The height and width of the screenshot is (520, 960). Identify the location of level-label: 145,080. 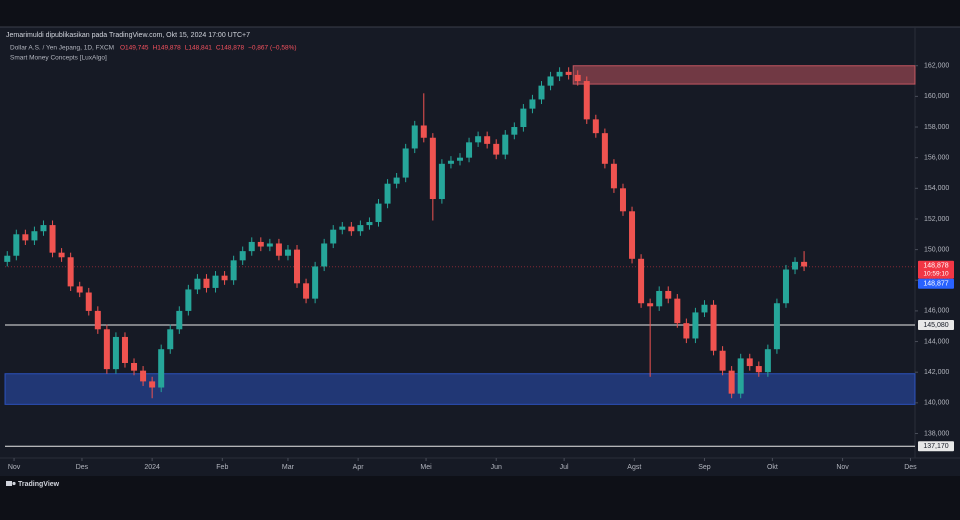
(935, 325).